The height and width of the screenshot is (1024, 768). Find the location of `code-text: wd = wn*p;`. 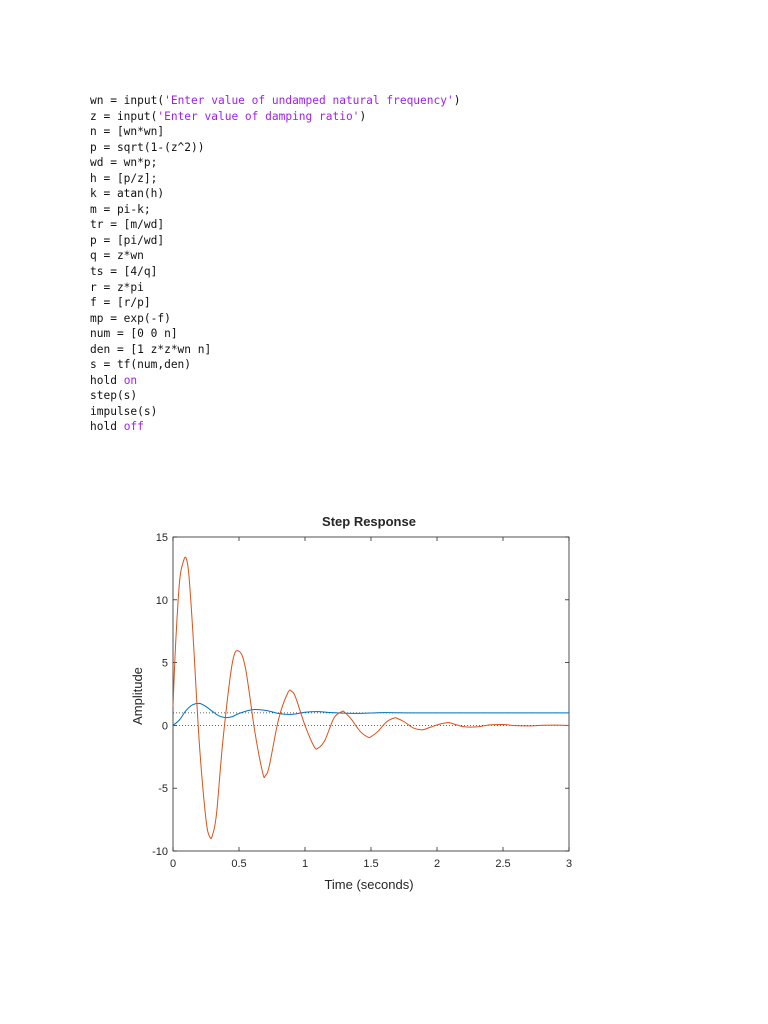

code-text: wd = wn*p; is located at coordinates (124, 163).